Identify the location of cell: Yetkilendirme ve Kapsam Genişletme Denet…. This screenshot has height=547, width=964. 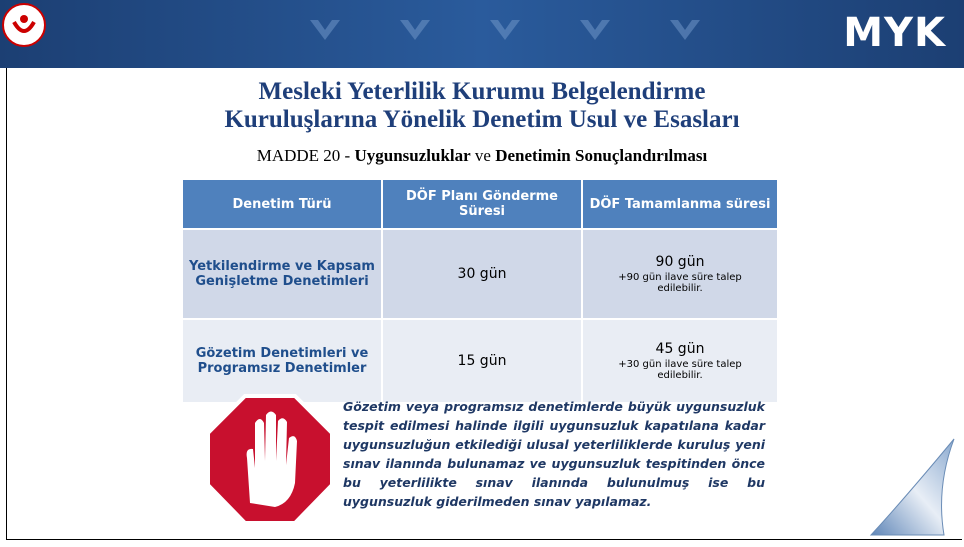
(283, 273).